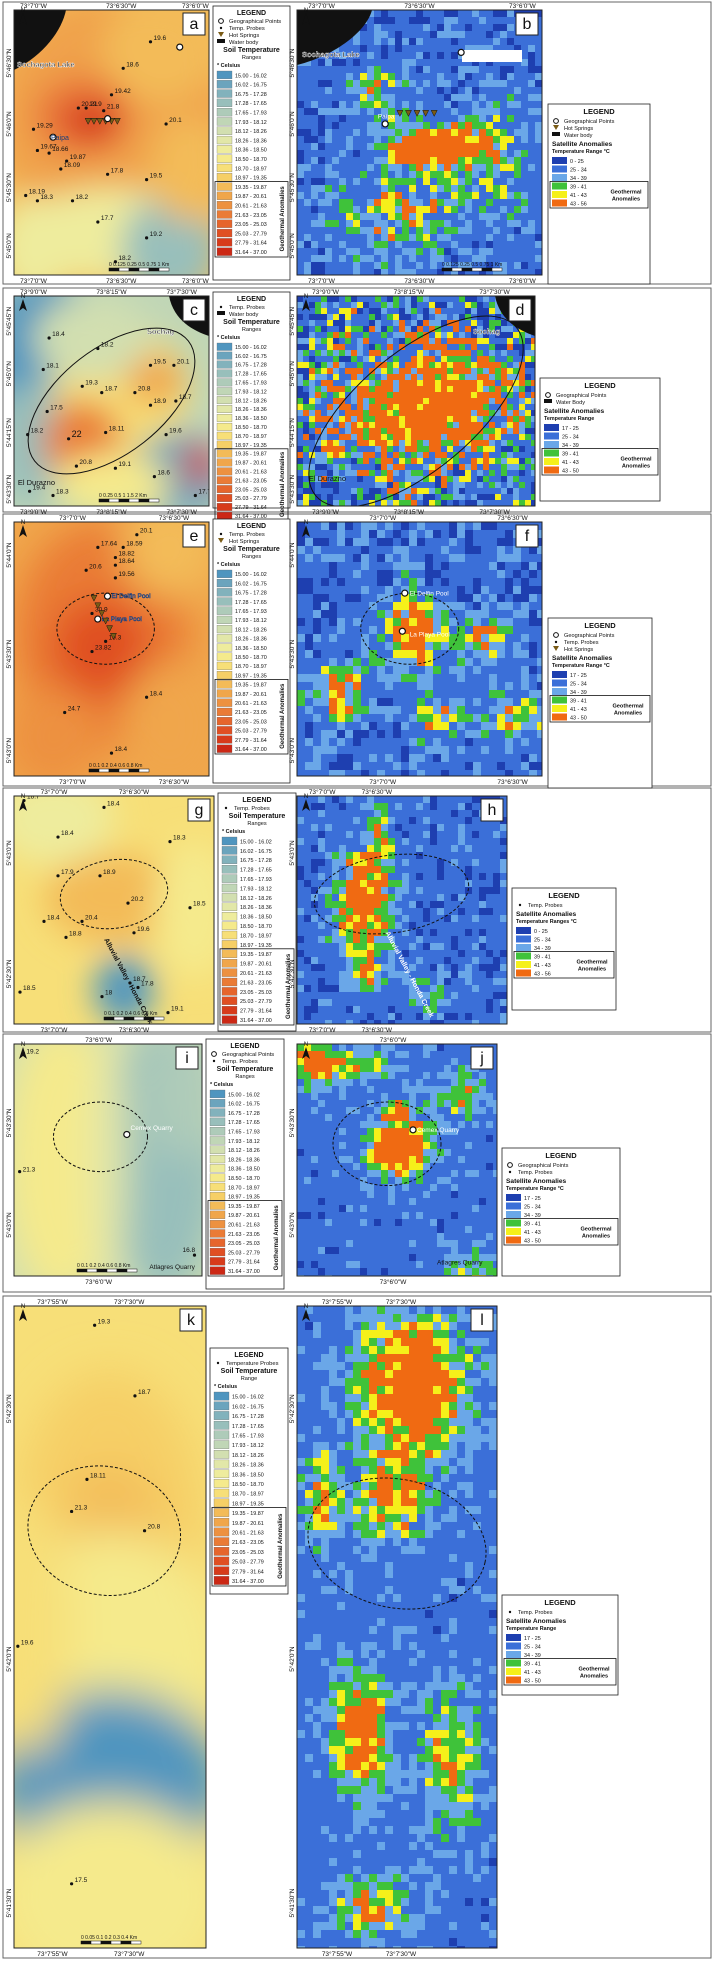 The width and height of the screenshot is (714, 1965). What do you see at coordinates (163, 473) in the screenshot?
I see `probe-value: 18.6` at bounding box center [163, 473].